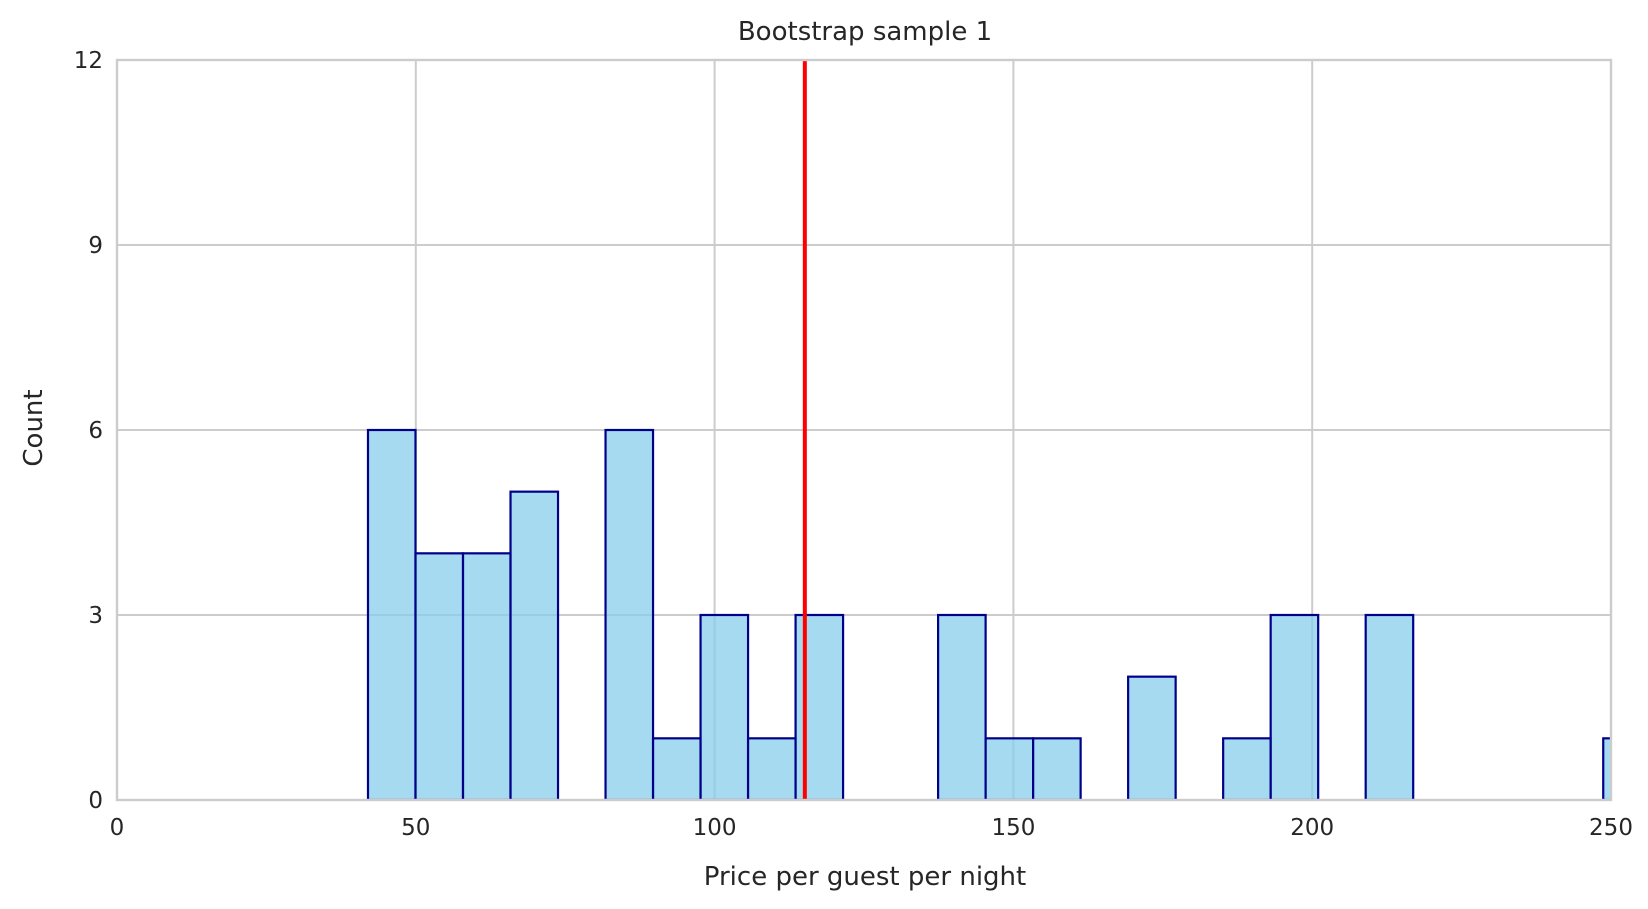 Image resolution: width=1648 pixels, height=909 pixels. Describe the element at coordinates (1312, 828) in the screenshot. I see `x-tick-label: 200` at that location.